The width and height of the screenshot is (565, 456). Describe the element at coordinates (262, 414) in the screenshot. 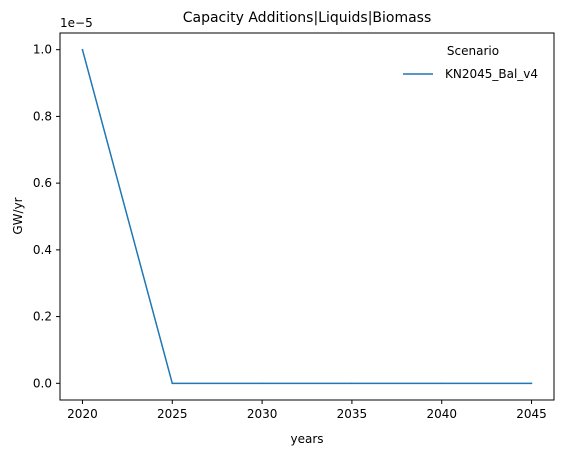

I see `x-tick-label: 2030` at that location.